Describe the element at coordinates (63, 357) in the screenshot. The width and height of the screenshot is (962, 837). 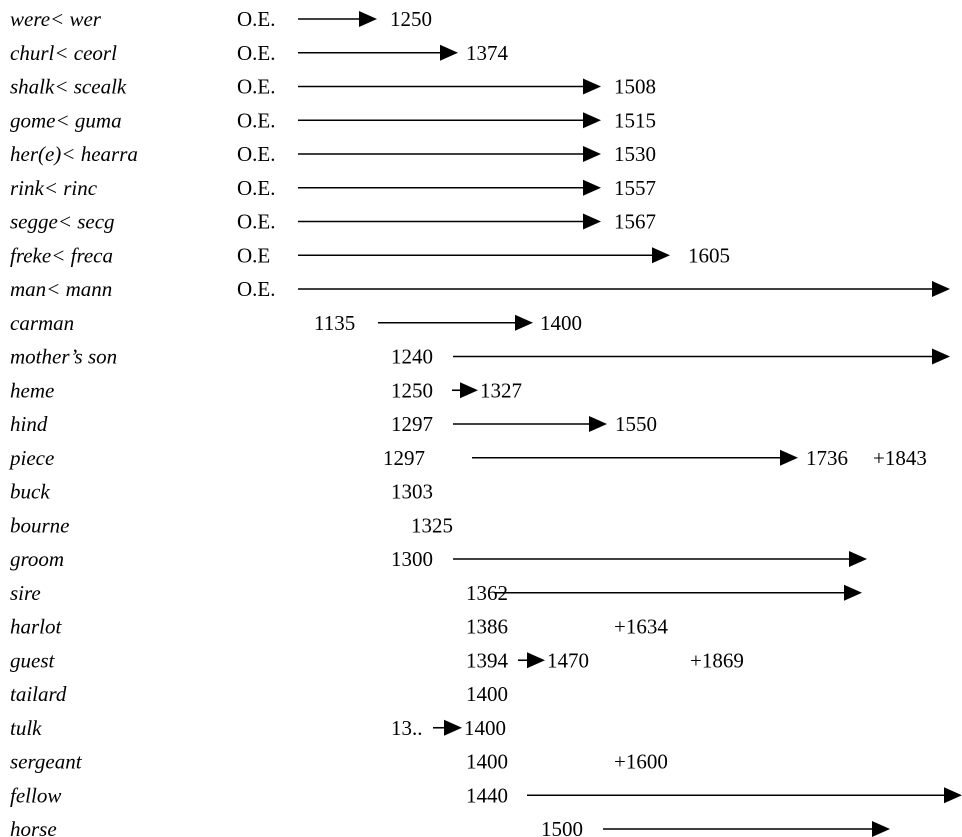
I see `word-label: mother’s son` at that location.